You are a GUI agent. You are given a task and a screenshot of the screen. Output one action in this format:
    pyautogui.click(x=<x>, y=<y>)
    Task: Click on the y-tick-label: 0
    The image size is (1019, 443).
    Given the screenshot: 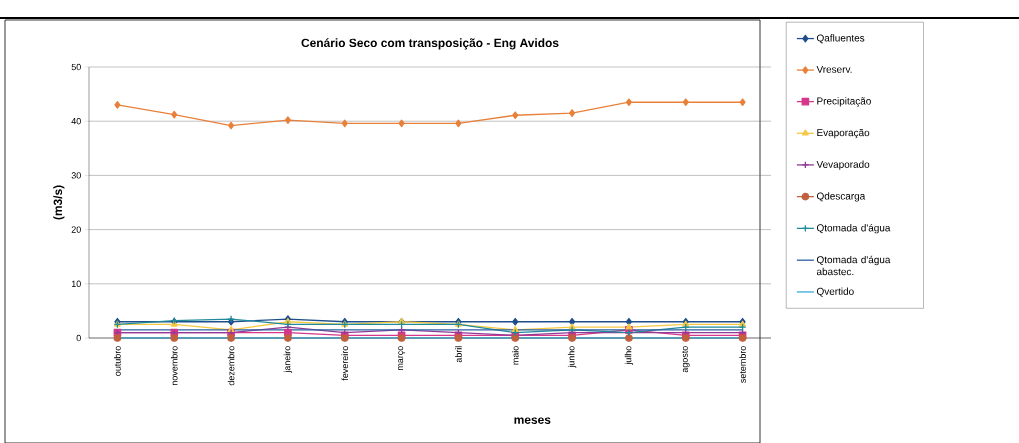 What is the action you would take?
    pyautogui.click(x=78, y=338)
    